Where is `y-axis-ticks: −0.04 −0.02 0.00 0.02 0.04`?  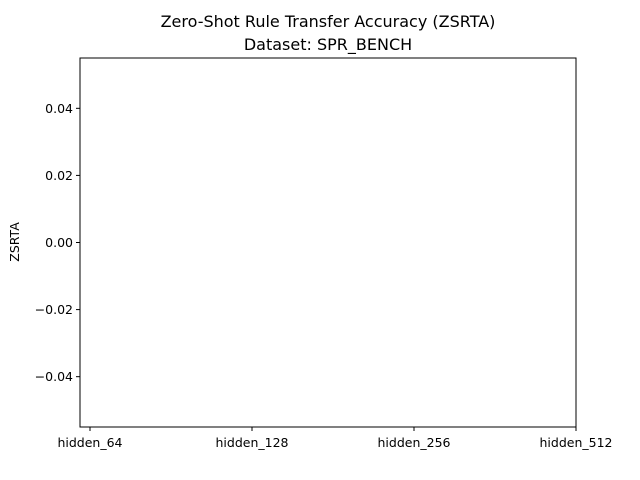 y-axis-ticks: −0.04 −0.02 0.00 0.02 0.04 is located at coordinates (57, 242).